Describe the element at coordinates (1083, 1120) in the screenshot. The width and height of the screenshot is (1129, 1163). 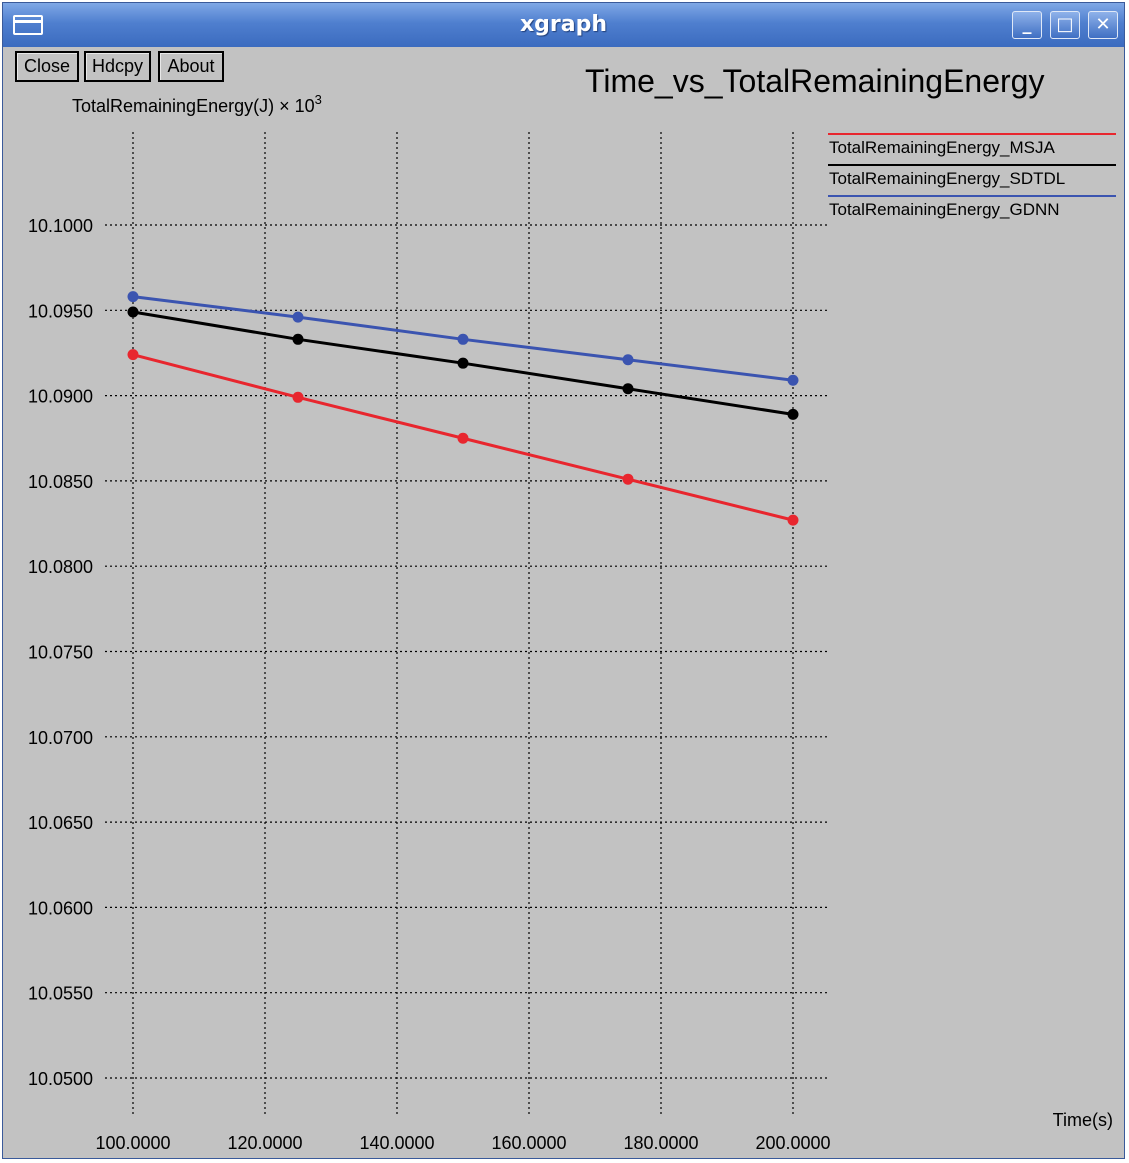
I see `x-axis-label: Time(s)` at that location.